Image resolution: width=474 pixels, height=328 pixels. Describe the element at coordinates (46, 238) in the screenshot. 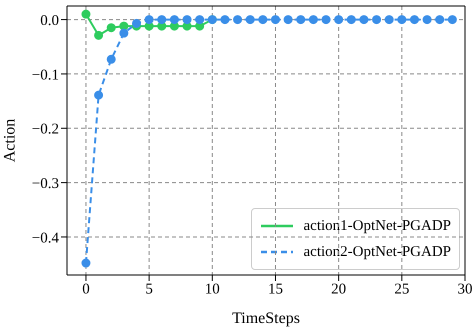

I see `y-tick-label: −0.4` at that location.